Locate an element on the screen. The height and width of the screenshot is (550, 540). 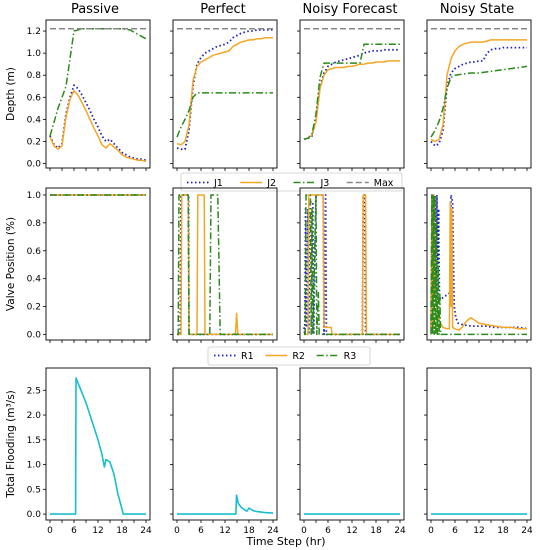
y-axis-label-valve: Valve Position (%) is located at coordinates (11, 264).